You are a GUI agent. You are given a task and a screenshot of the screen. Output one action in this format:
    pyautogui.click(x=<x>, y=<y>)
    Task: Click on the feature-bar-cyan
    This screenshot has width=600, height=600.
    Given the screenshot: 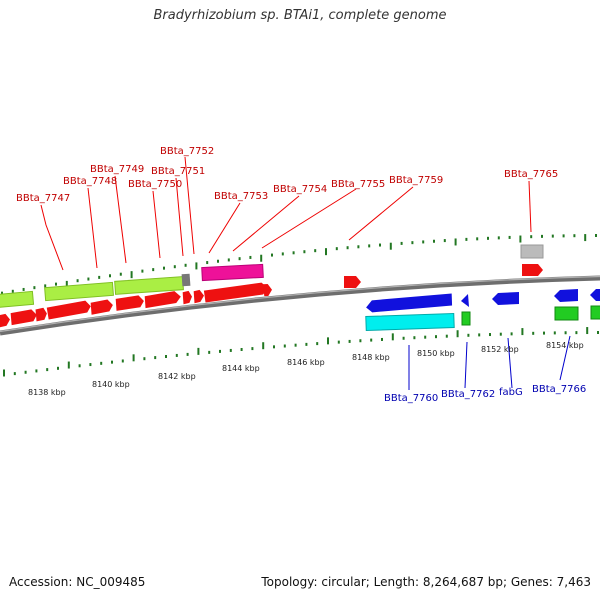 What is the action you would take?
    pyautogui.click(x=410, y=322)
    